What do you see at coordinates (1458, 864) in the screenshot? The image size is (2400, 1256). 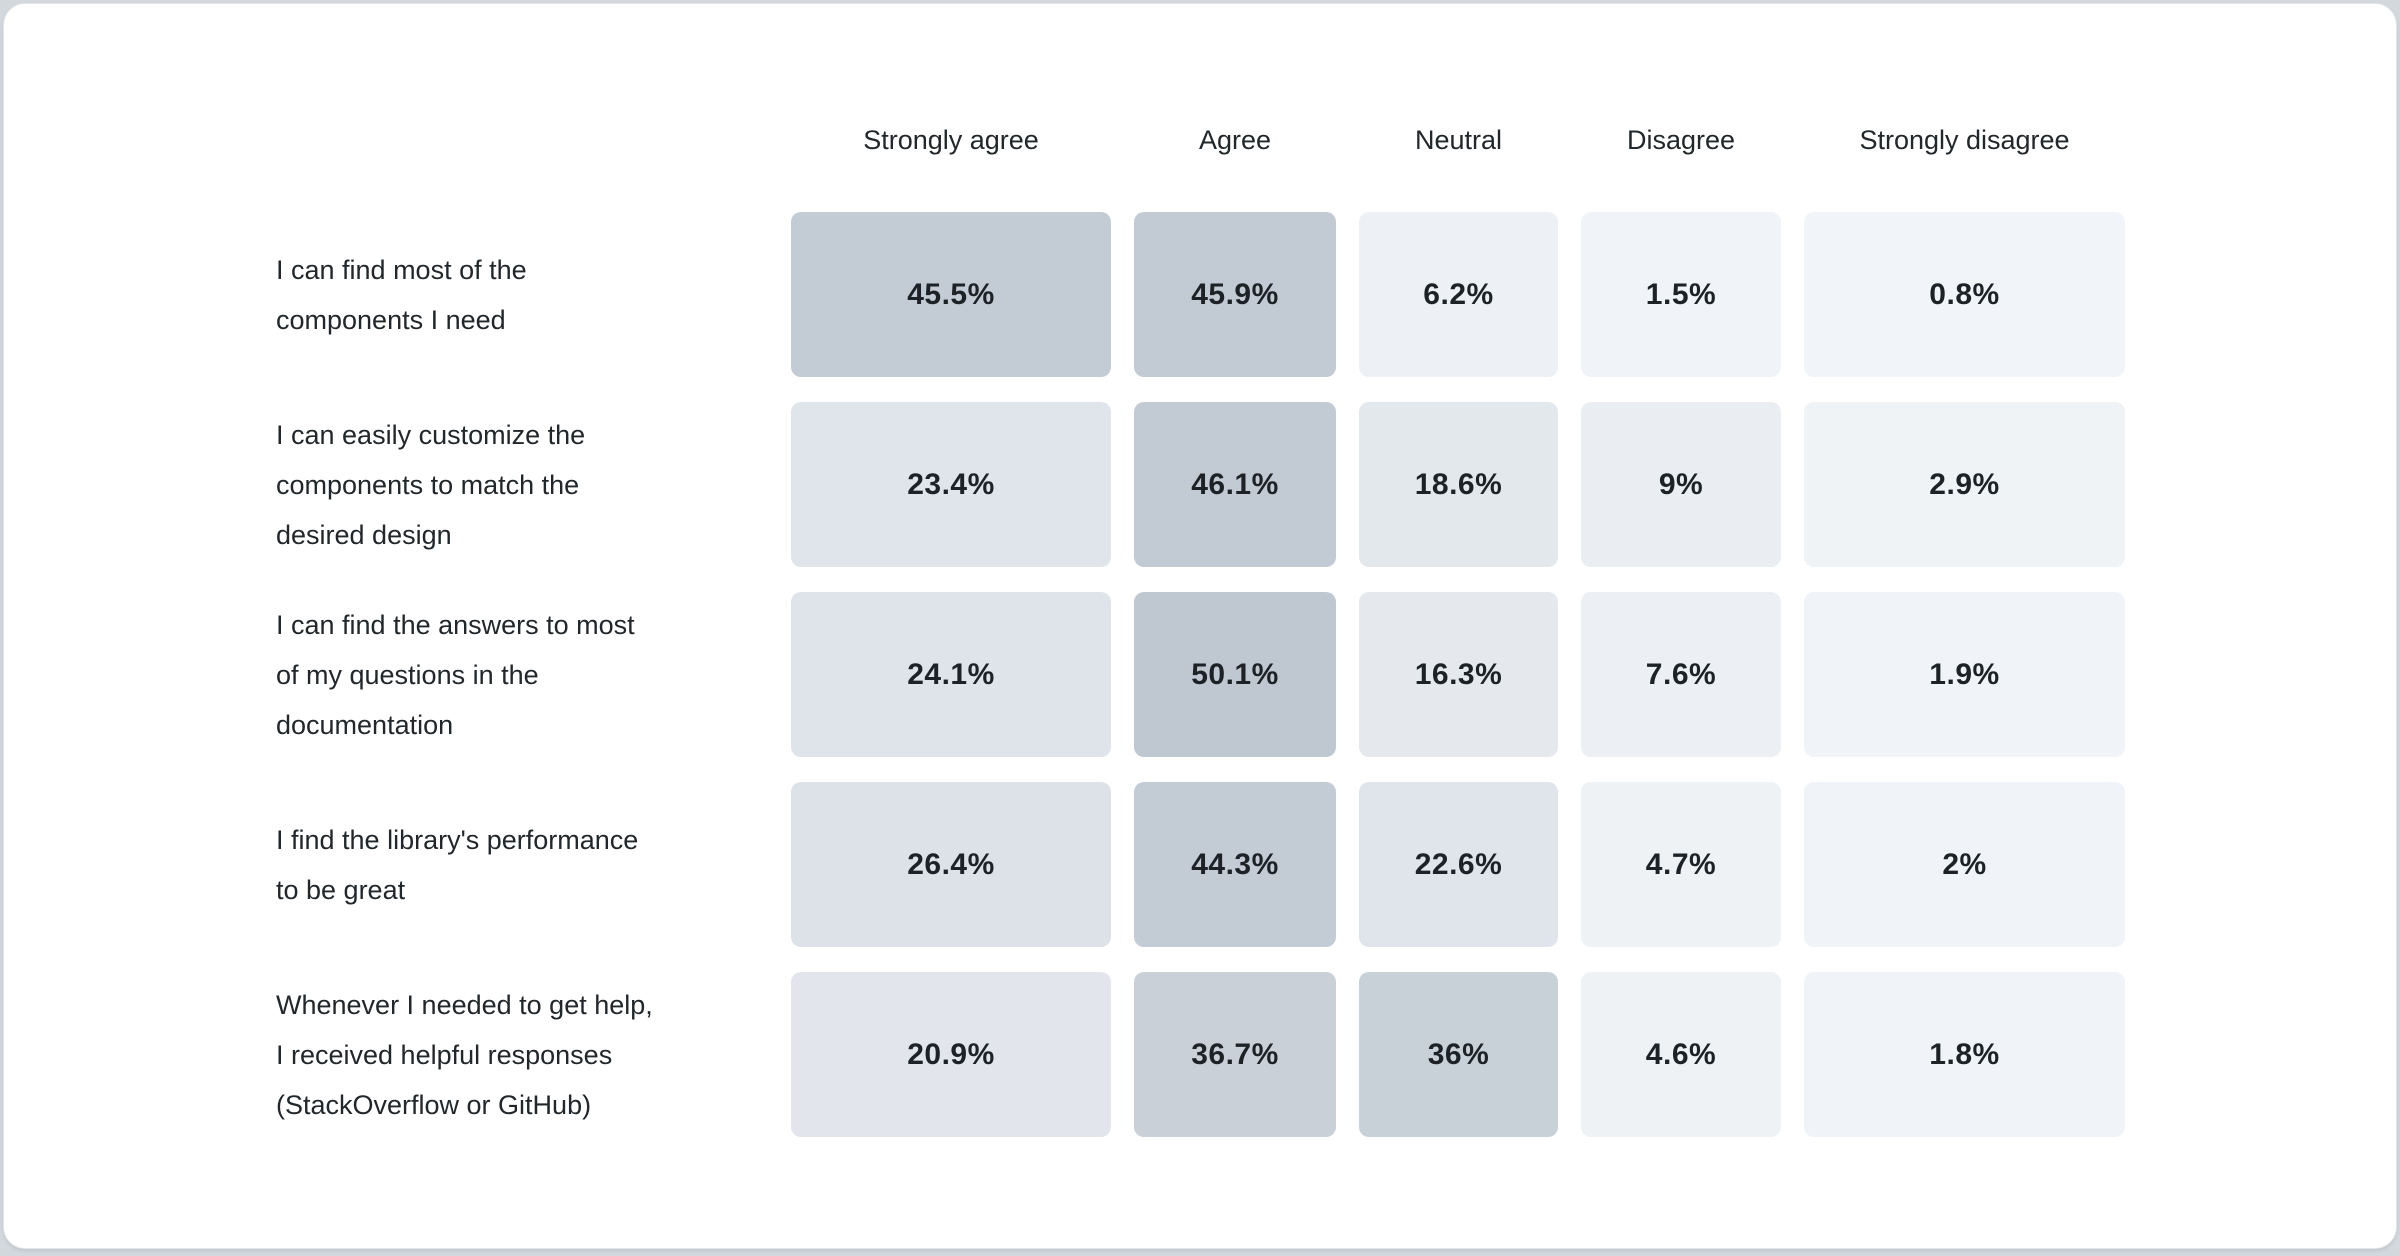 I see `heatmap-cell: 22.6%` at bounding box center [1458, 864].